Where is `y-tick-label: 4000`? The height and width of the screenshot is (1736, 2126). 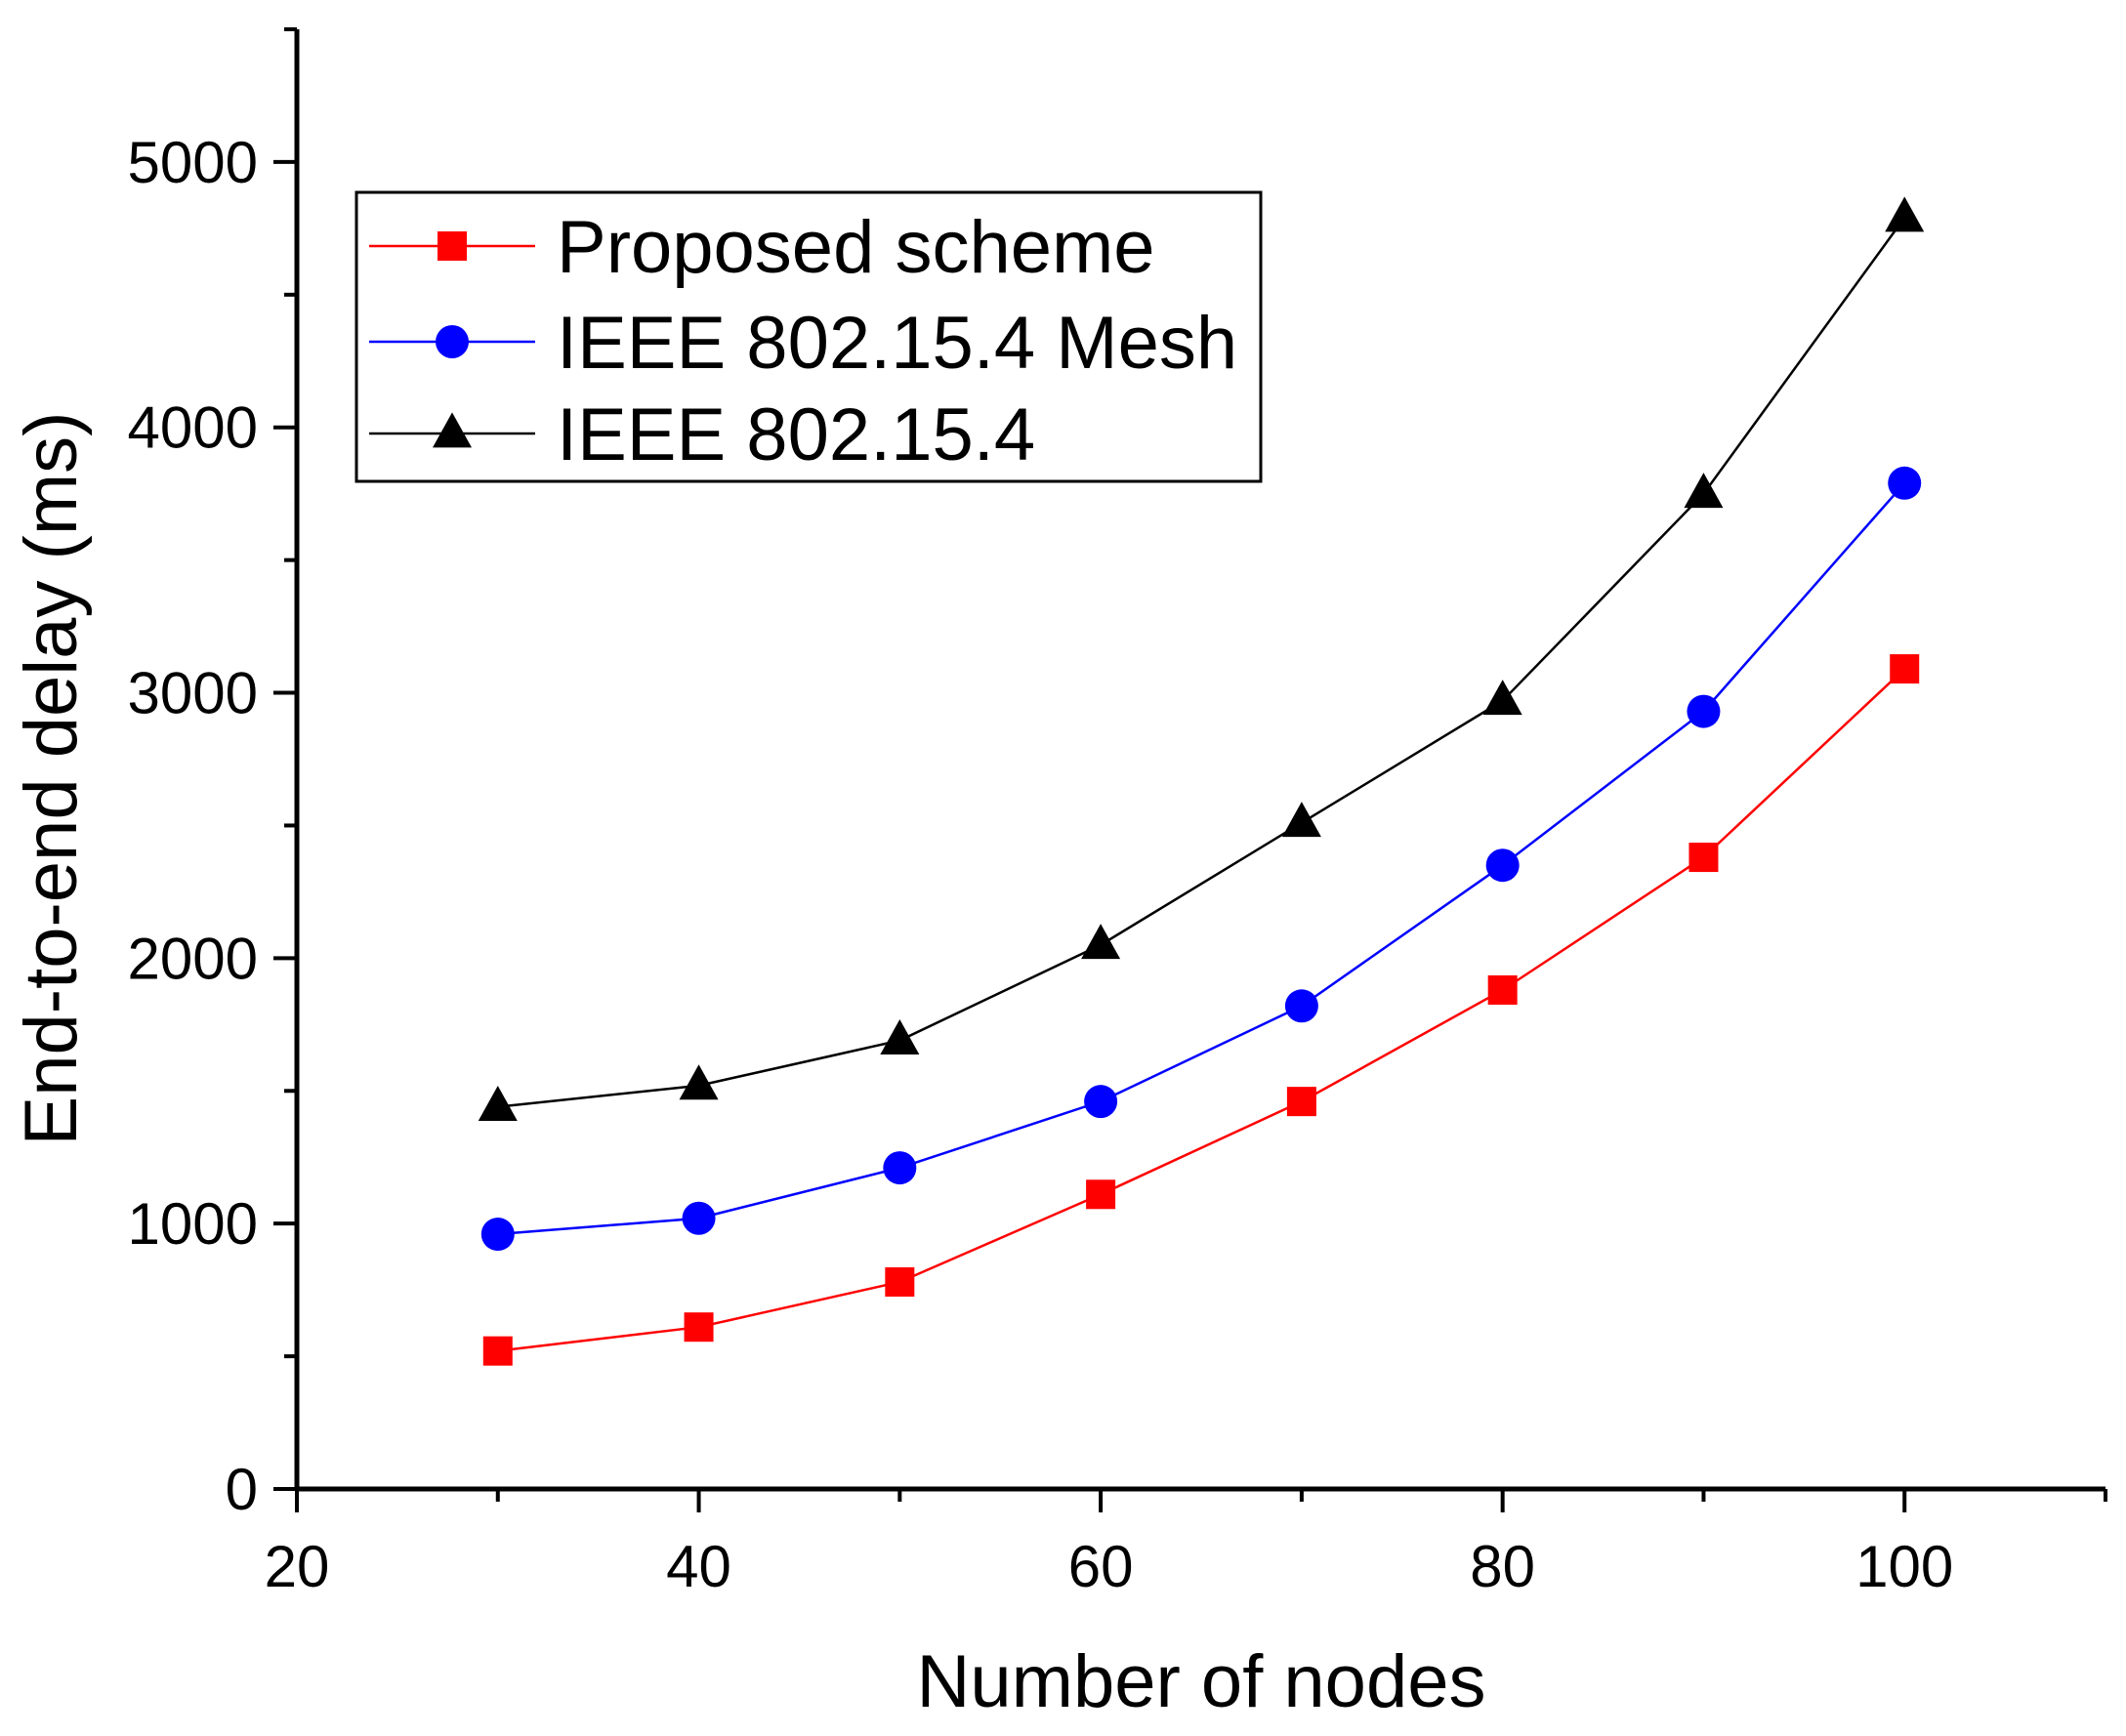 y-tick-label: 4000 is located at coordinates (193, 428).